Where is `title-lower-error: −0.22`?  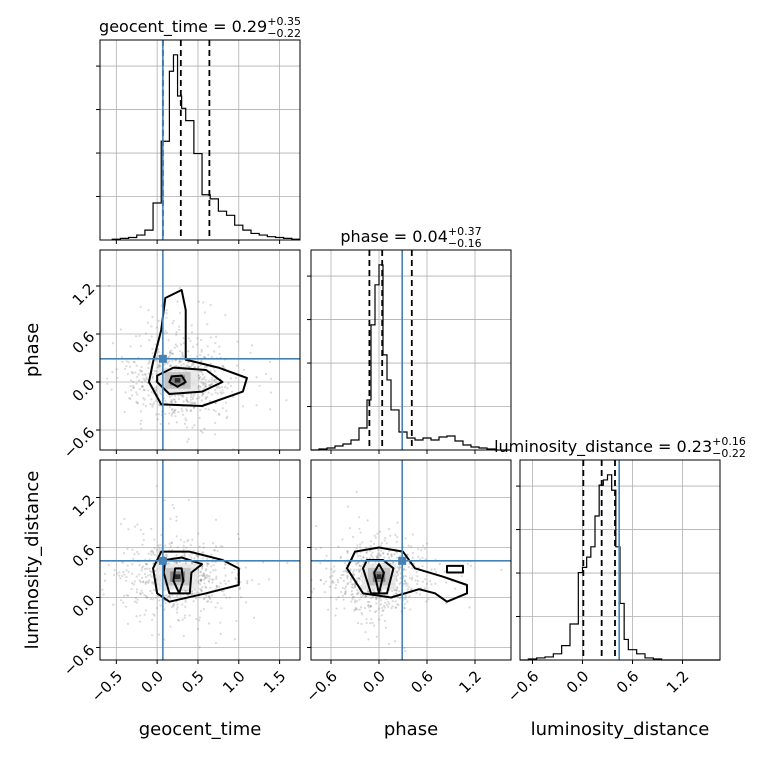
title-lower-error: −0.22 is located at coordinates (729, 453).